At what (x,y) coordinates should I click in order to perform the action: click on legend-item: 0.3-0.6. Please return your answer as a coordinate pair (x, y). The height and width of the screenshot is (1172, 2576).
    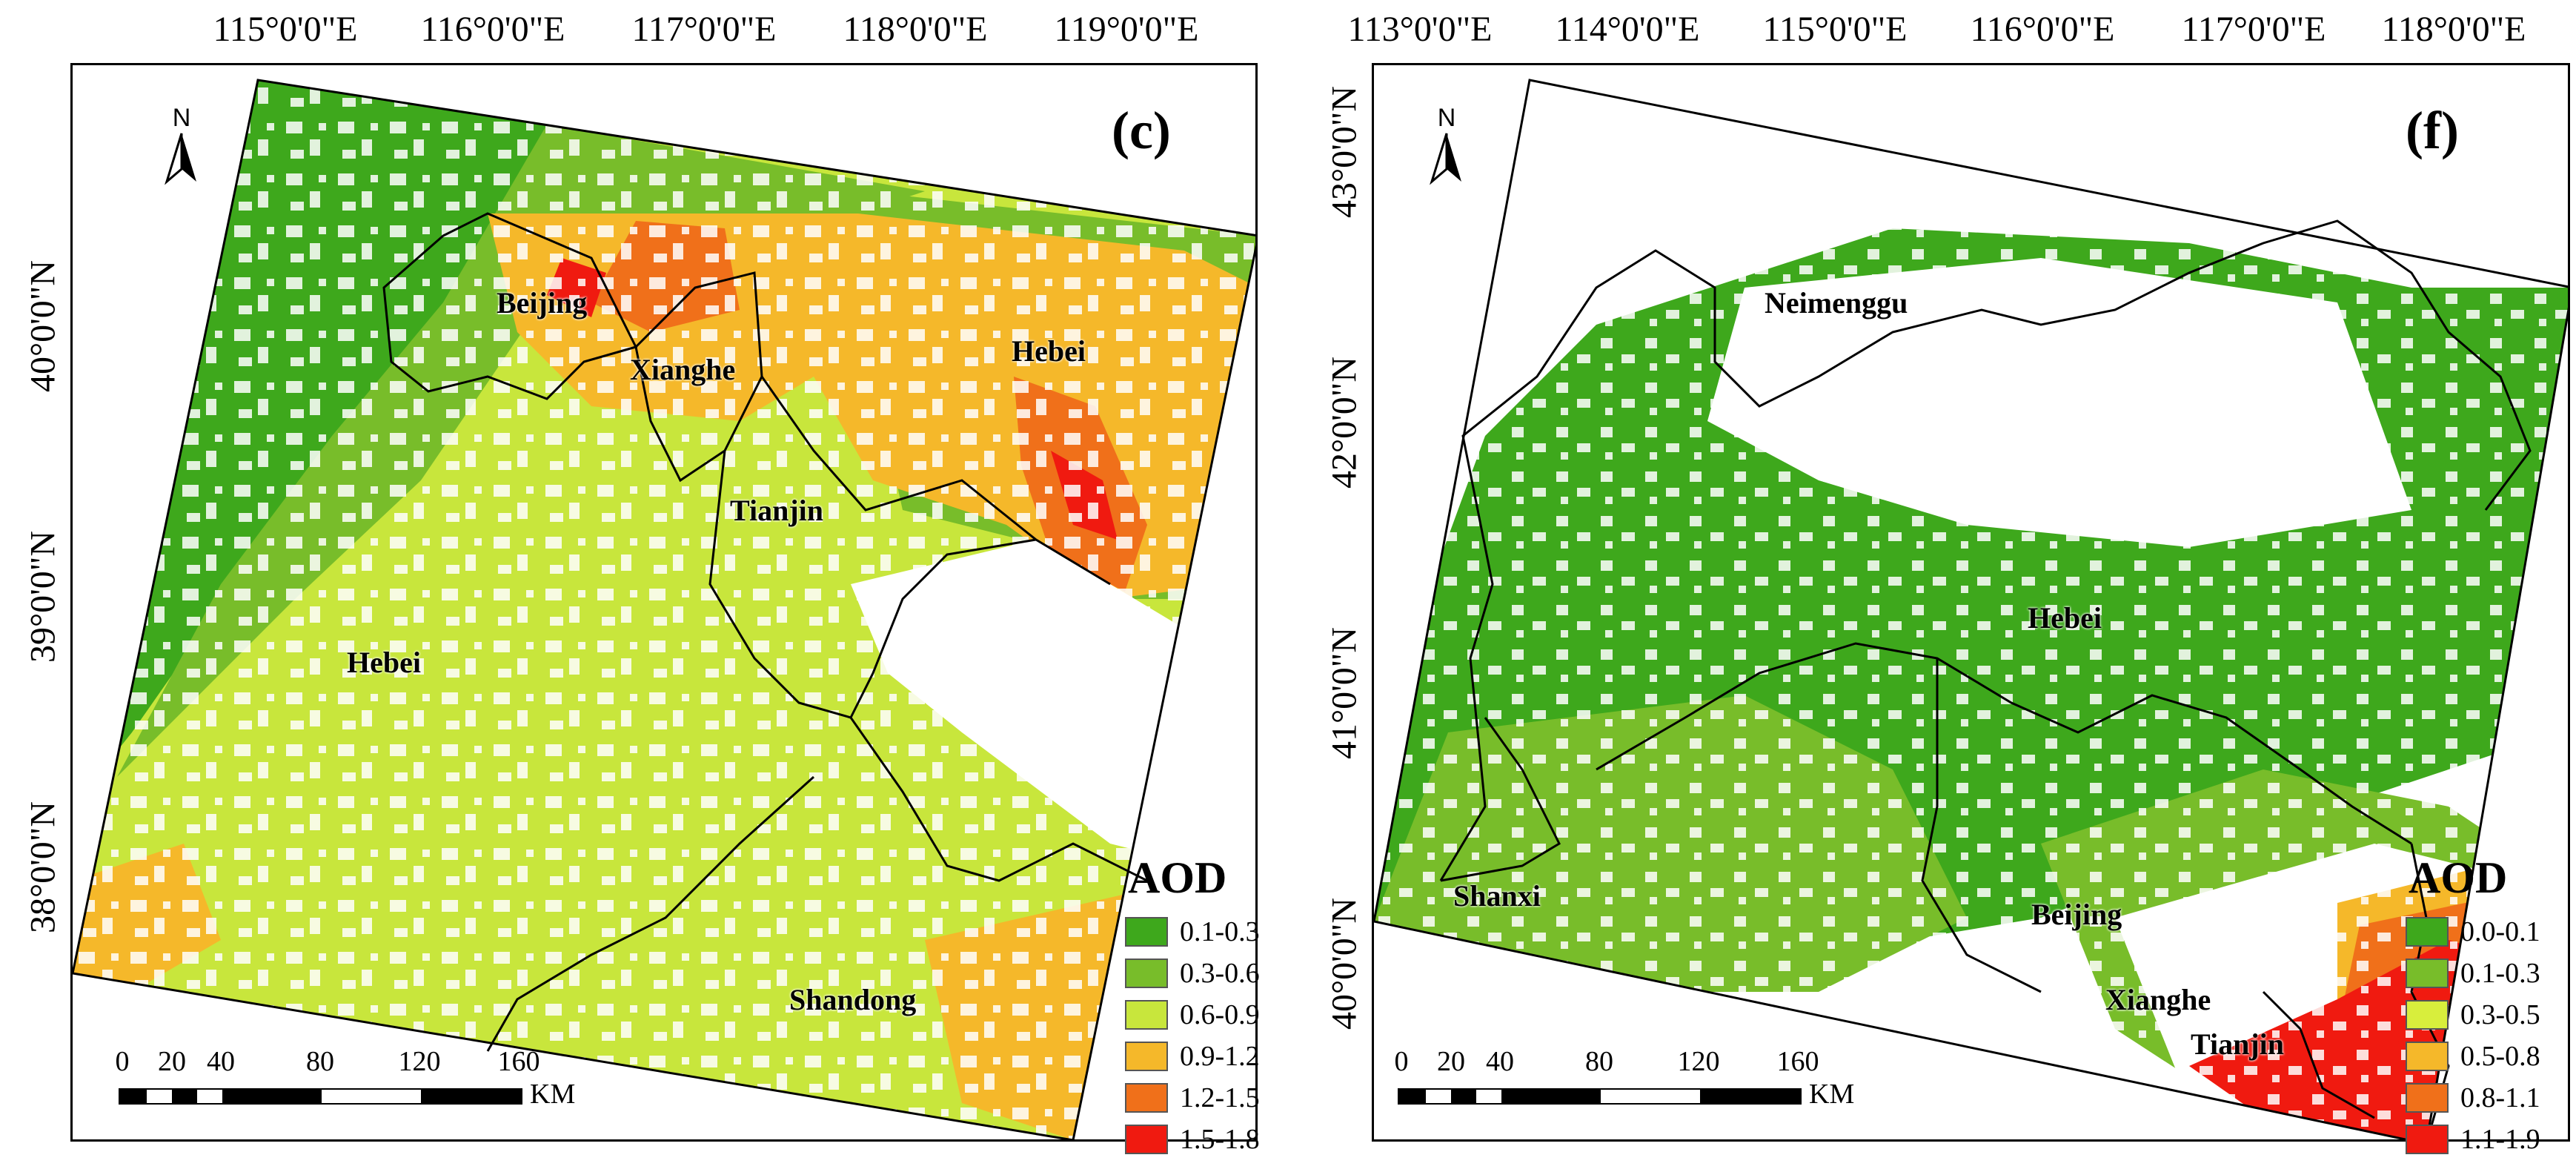
    Looking at the image, I should click on (1192, 973).